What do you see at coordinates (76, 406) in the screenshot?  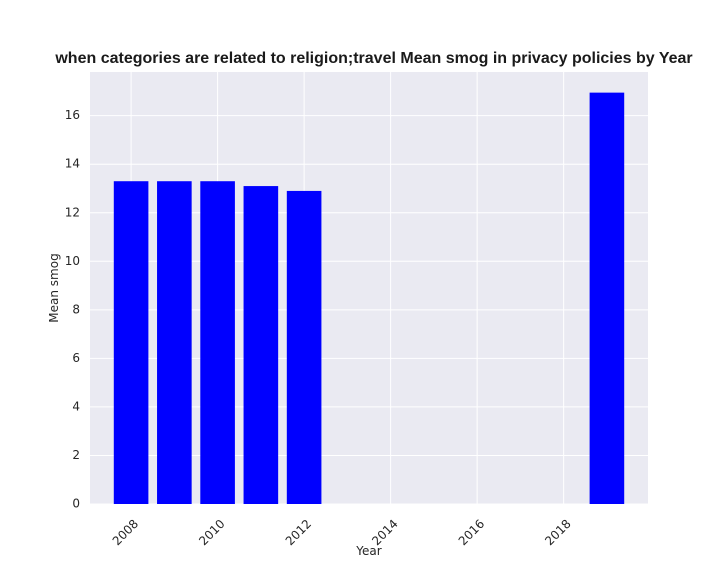 I see `y-tick-label: 4` at bounding box center [76, 406].